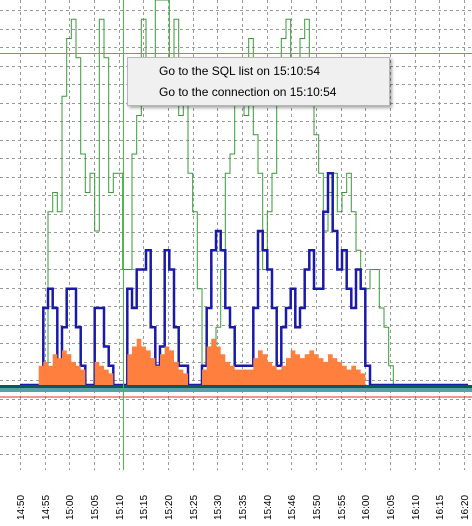 This screenshot has height=526, width=472. Describe the element at coordinates (95, 507) in the screenshot. I see `x-tick-label: 15:05` at that location.